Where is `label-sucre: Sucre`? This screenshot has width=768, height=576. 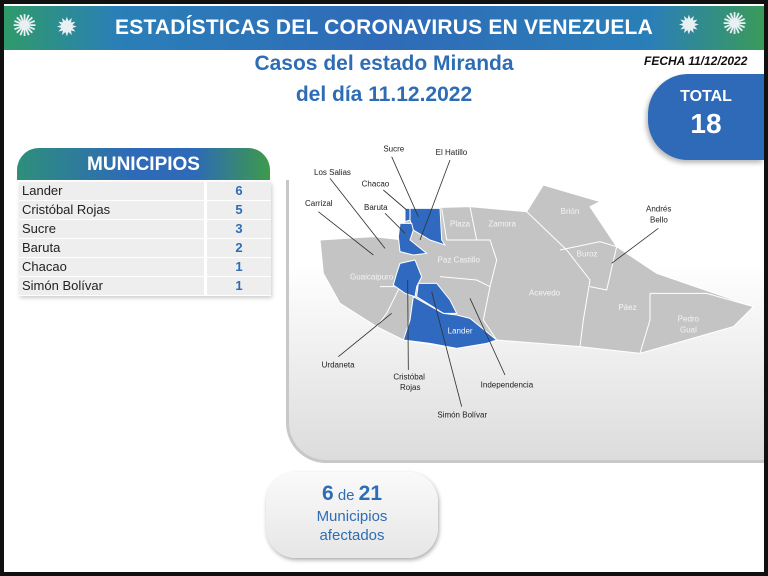
label-sucre: Sucre is located at coordinates (393, 149).